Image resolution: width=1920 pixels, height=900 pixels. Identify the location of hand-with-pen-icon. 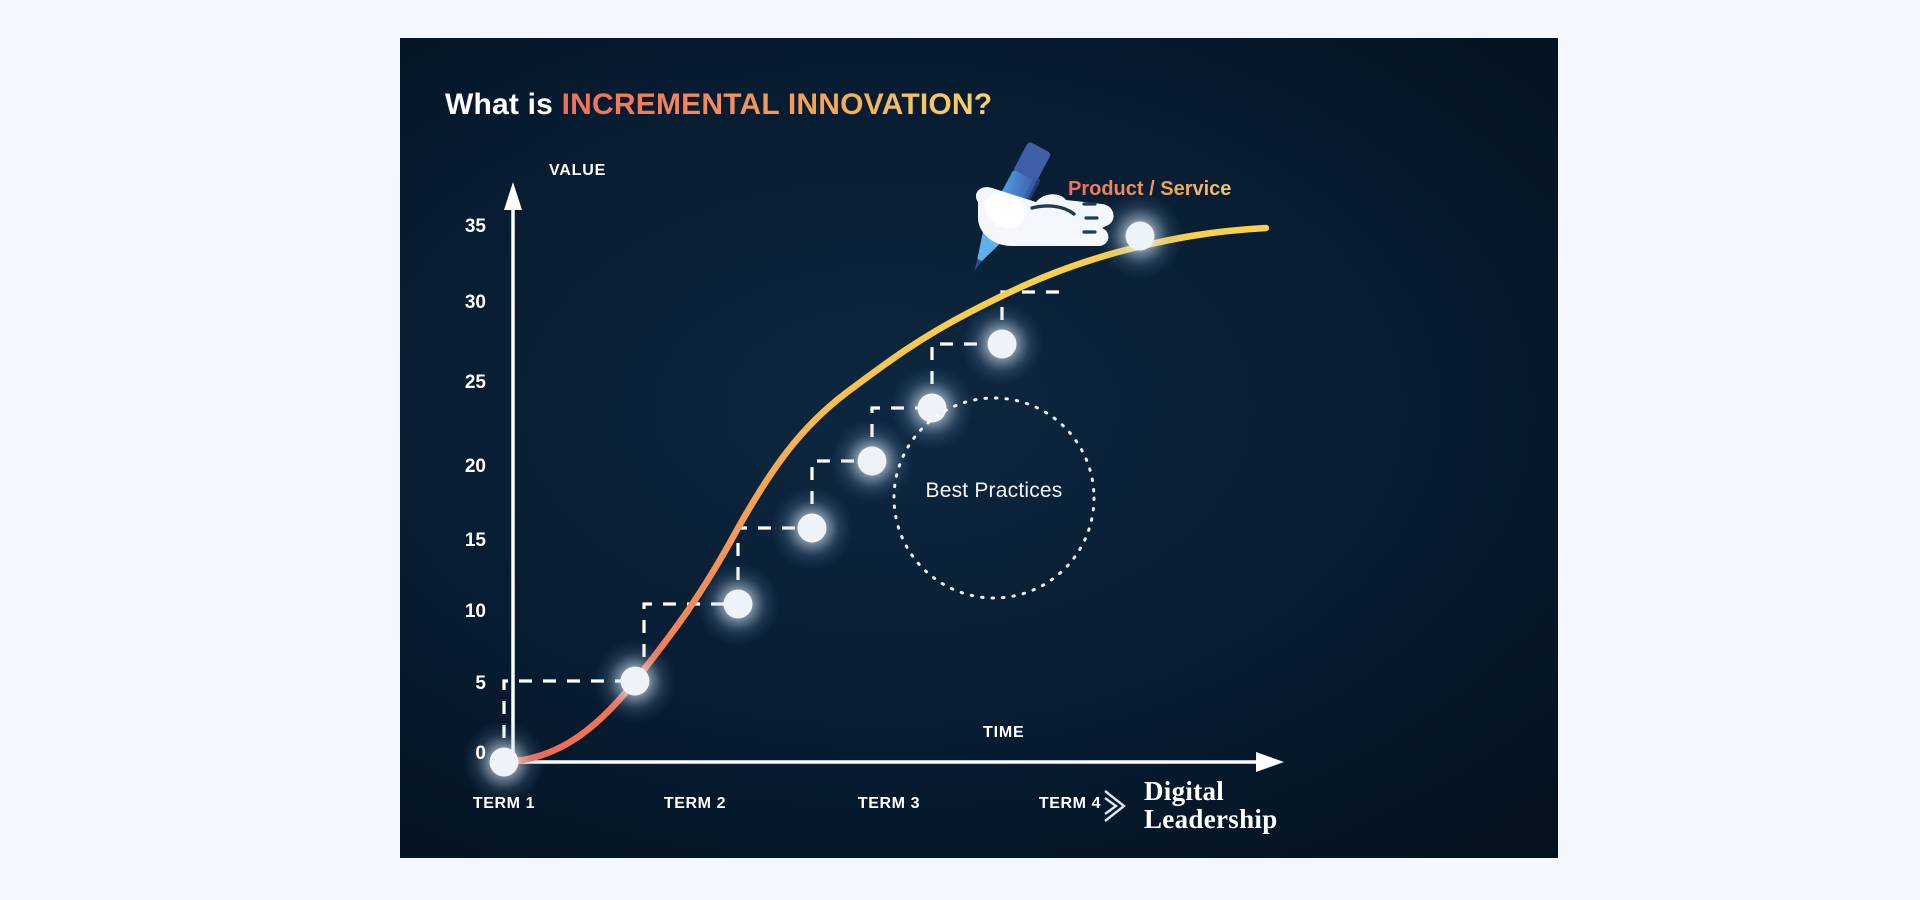
(1044, 206).